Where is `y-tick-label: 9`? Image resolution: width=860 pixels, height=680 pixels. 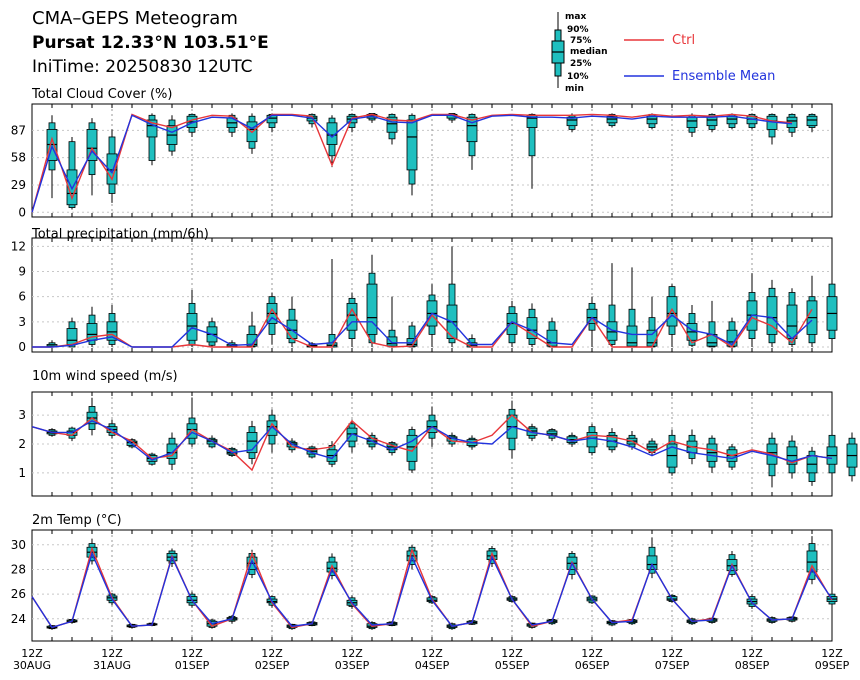 y-tick-label: 9 is located at coordinates (22, 272).